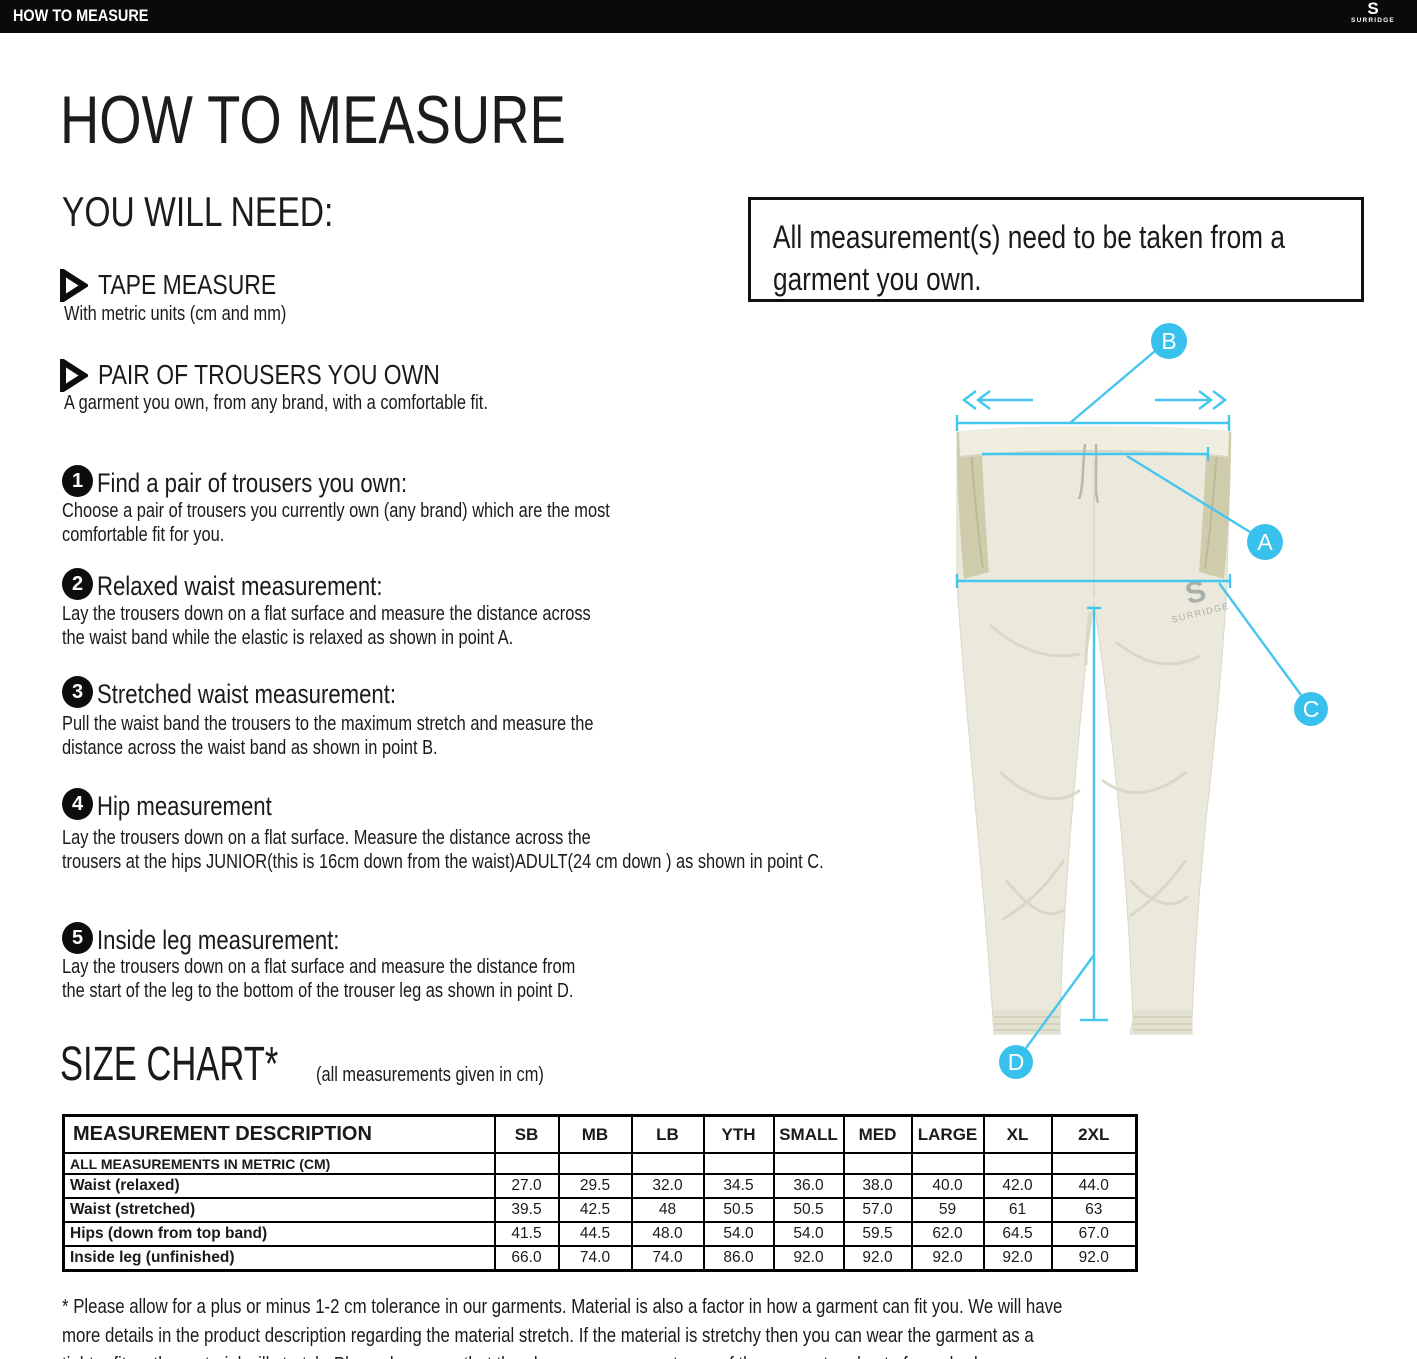 This screenshot has width=1417, height=1359. I want to click on cell-value: 32.0, so click(667, 1186).